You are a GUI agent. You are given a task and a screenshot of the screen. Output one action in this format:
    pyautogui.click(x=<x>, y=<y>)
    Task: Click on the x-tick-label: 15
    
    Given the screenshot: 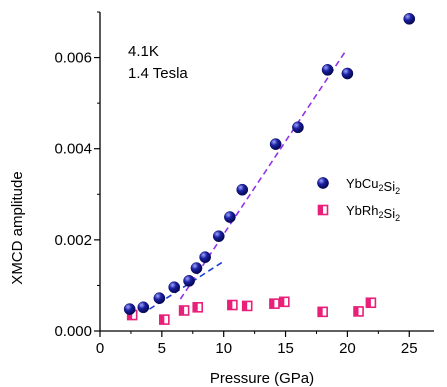 What is the action you would take?
    pyautogui.click(x=285, y=348)
    